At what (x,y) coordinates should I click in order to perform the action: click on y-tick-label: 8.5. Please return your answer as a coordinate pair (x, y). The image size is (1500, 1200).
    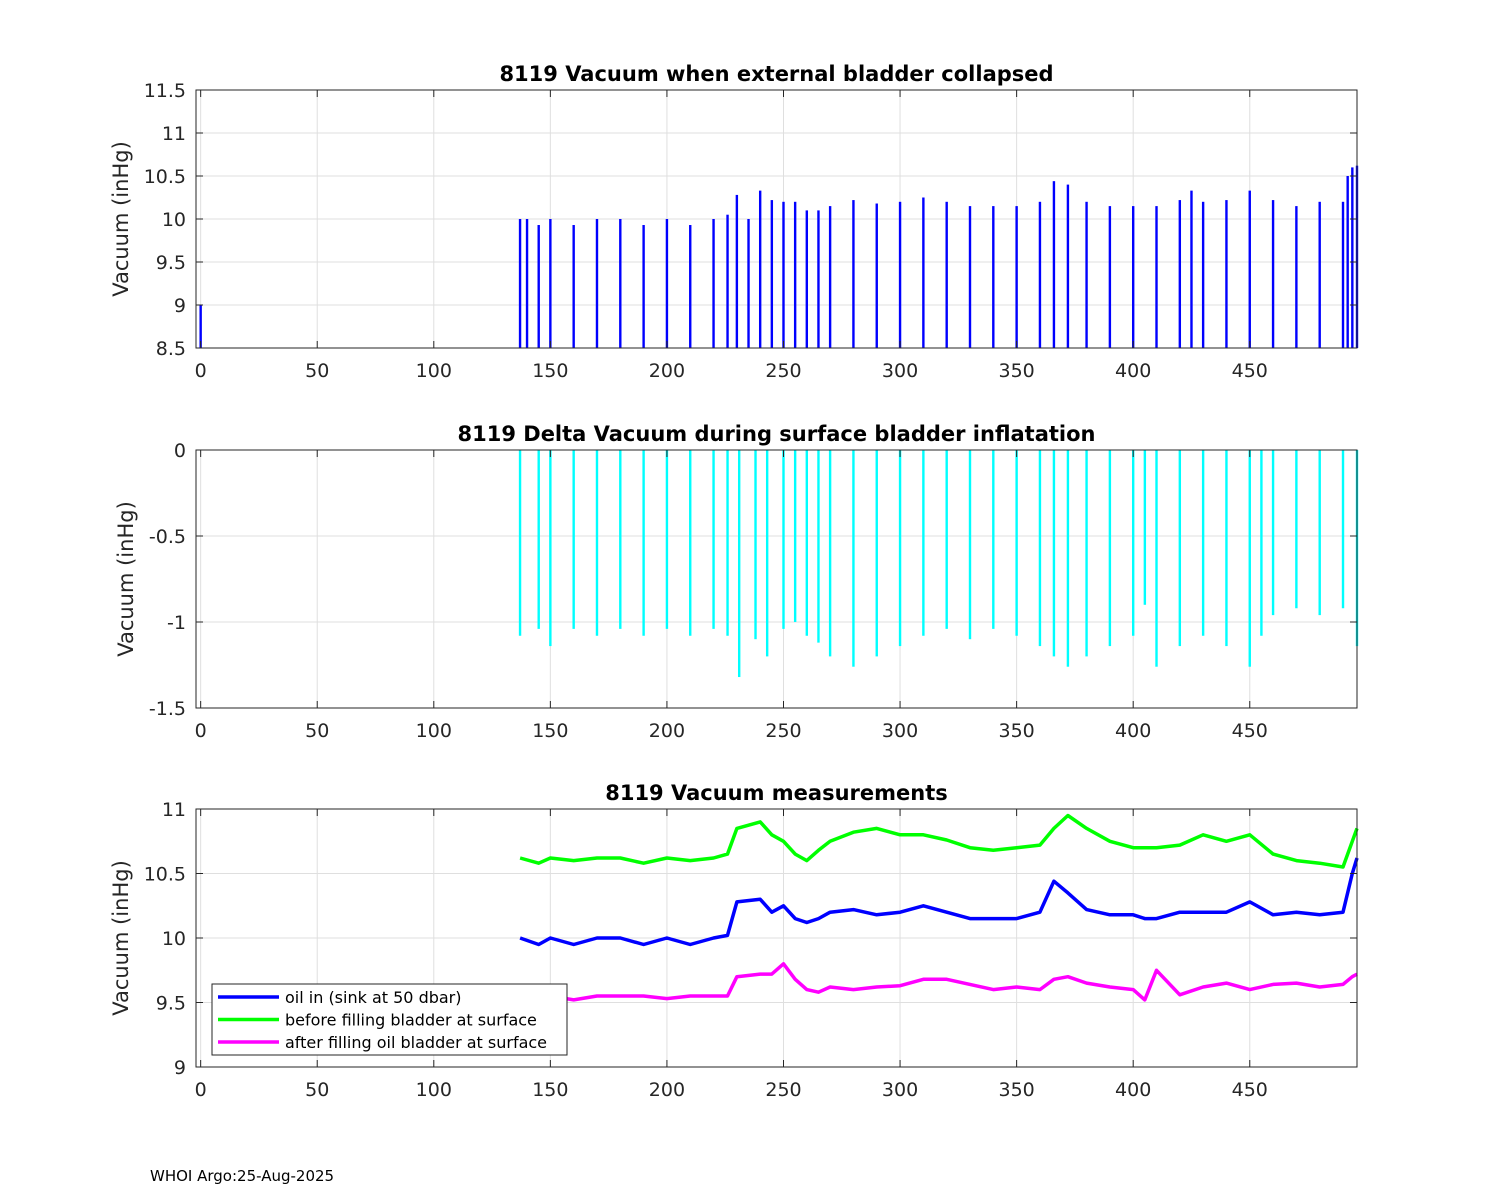
    Looking at the image, I should click on (171, 349).